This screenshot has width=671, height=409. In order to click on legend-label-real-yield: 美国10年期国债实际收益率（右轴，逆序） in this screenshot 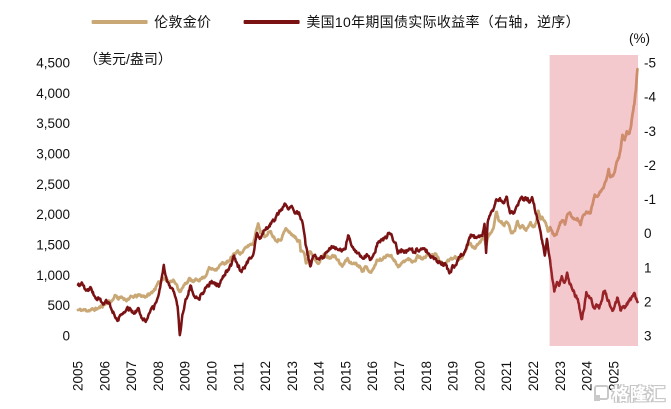, I will do `click(443, 22)`.